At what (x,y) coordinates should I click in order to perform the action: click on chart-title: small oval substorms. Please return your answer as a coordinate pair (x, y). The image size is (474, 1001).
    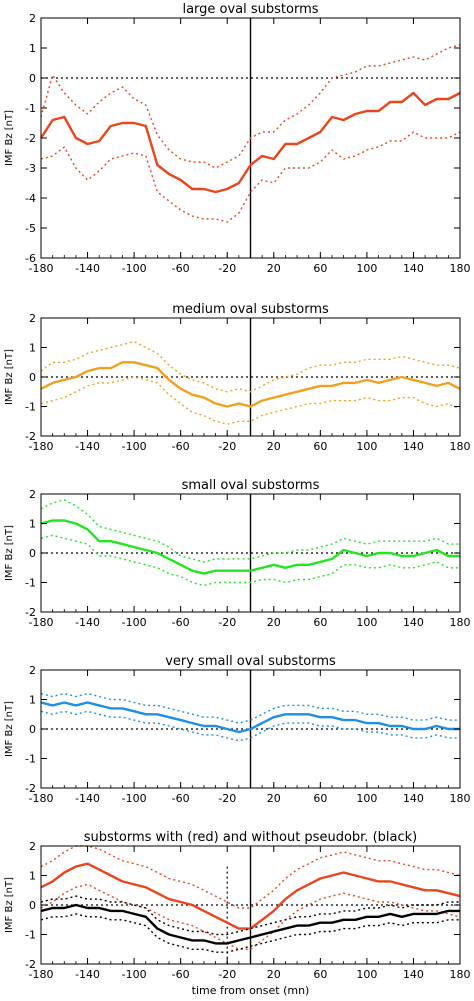
    Looking at the image, I should click on (251, 485).